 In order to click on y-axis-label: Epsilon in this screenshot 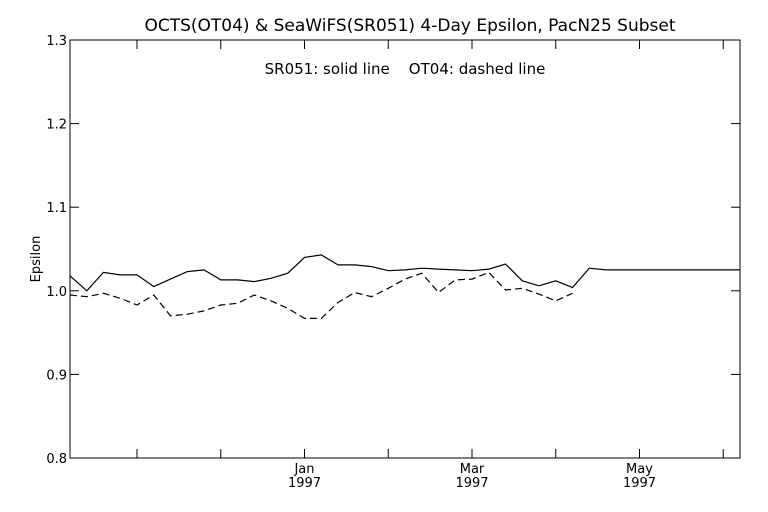, I will do `click(36, 259)`.